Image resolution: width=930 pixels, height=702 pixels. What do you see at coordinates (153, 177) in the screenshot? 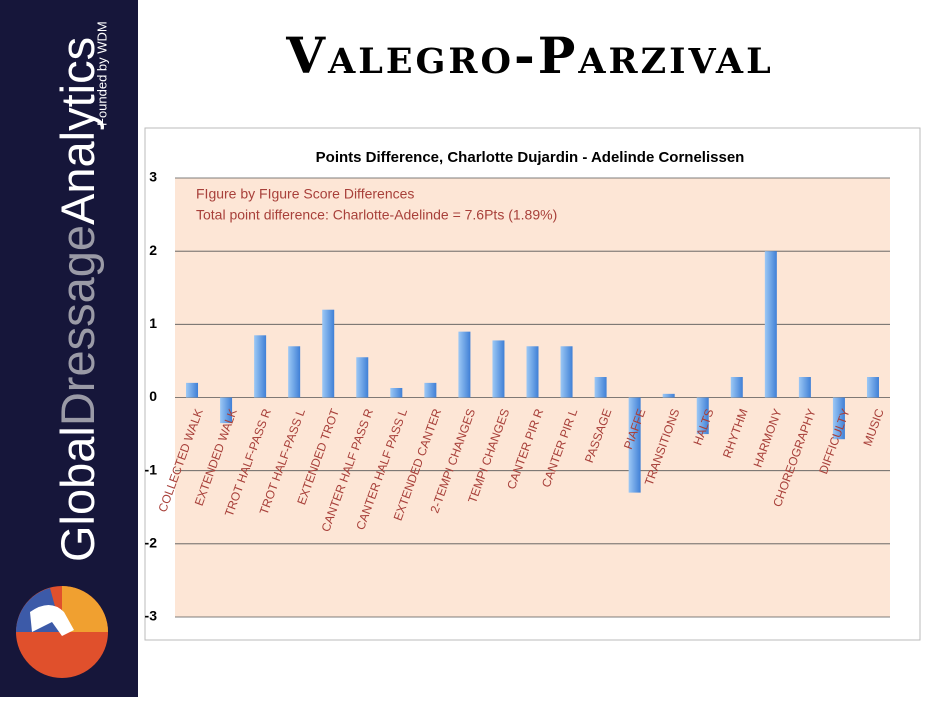
I see `y-tick-label: 3` at bounding box center [153, 177].